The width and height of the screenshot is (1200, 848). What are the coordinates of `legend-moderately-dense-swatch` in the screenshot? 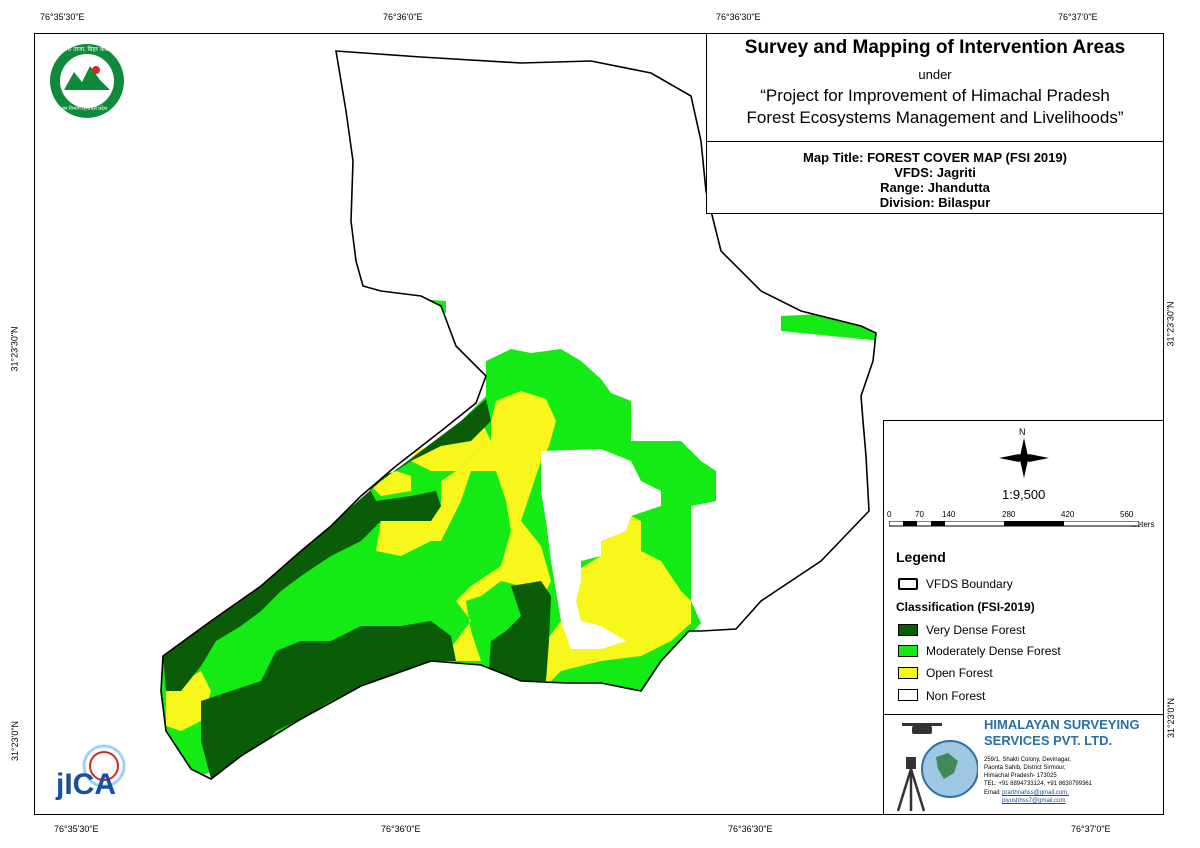 It's located at (908, 651).